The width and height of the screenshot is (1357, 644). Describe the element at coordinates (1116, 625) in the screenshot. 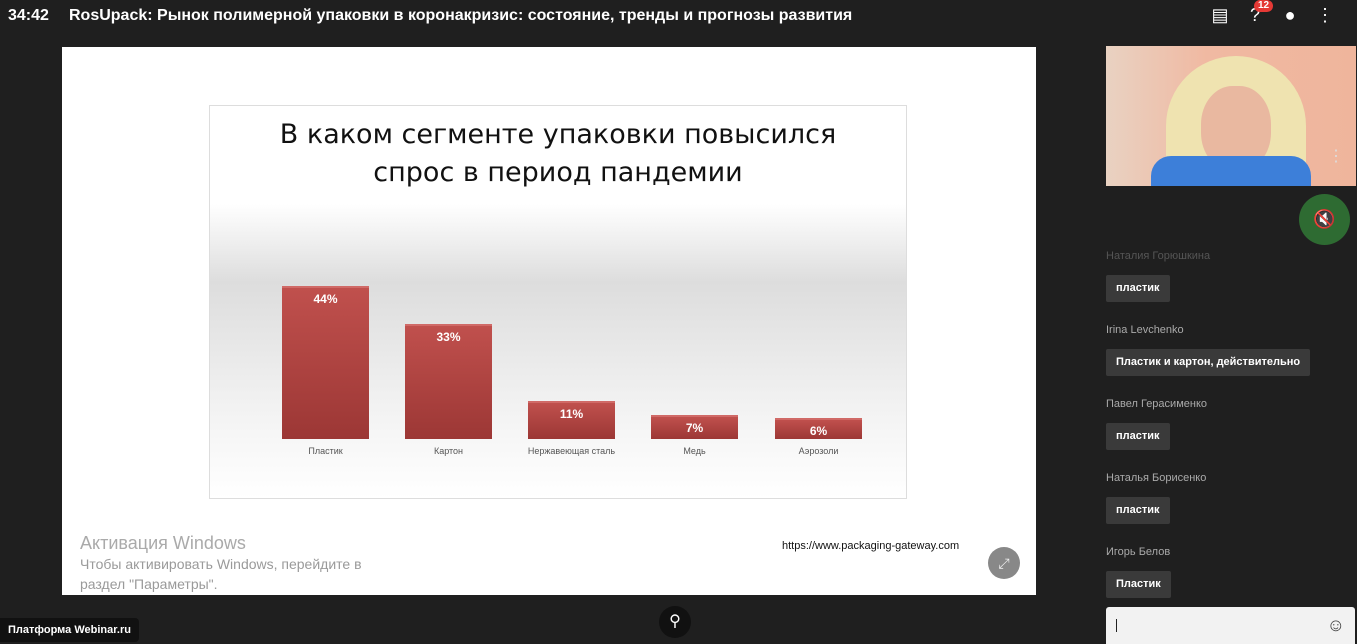

I see `text-caret` at that location.